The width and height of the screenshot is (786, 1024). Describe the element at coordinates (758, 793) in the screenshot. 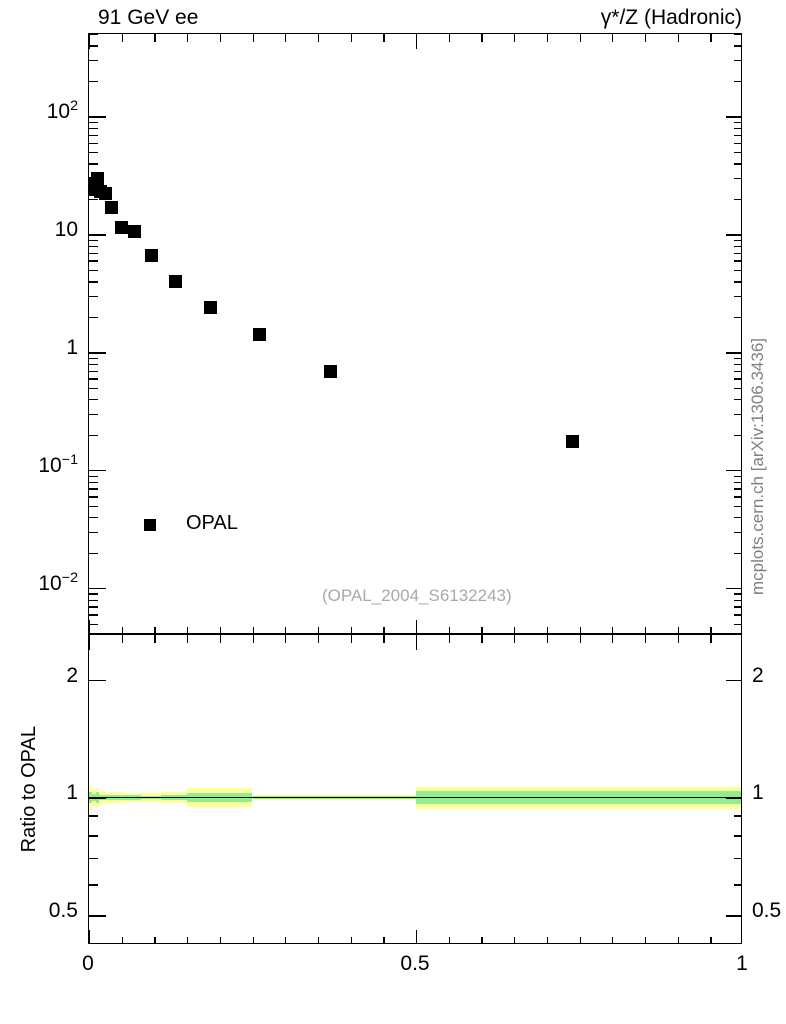

I see `ratio-y-tick-label-right: 1` at that location.